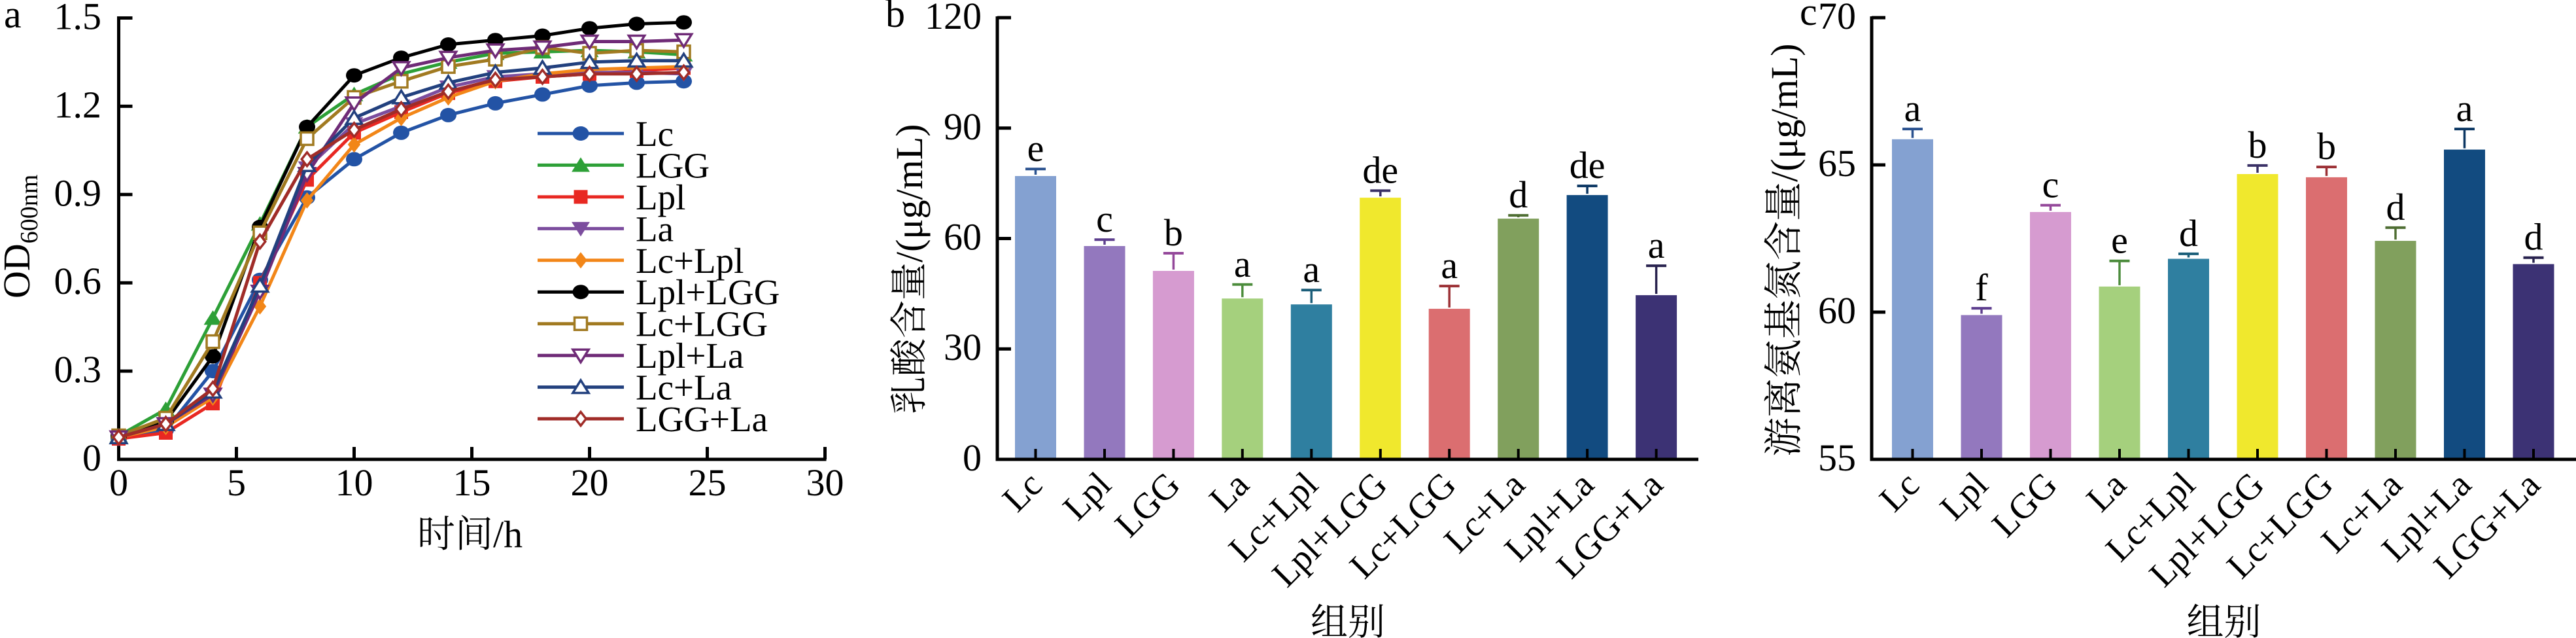  Describe the element at coordinates (655, 134) in the screenshot. I see `svg-text: Lc` at that location.